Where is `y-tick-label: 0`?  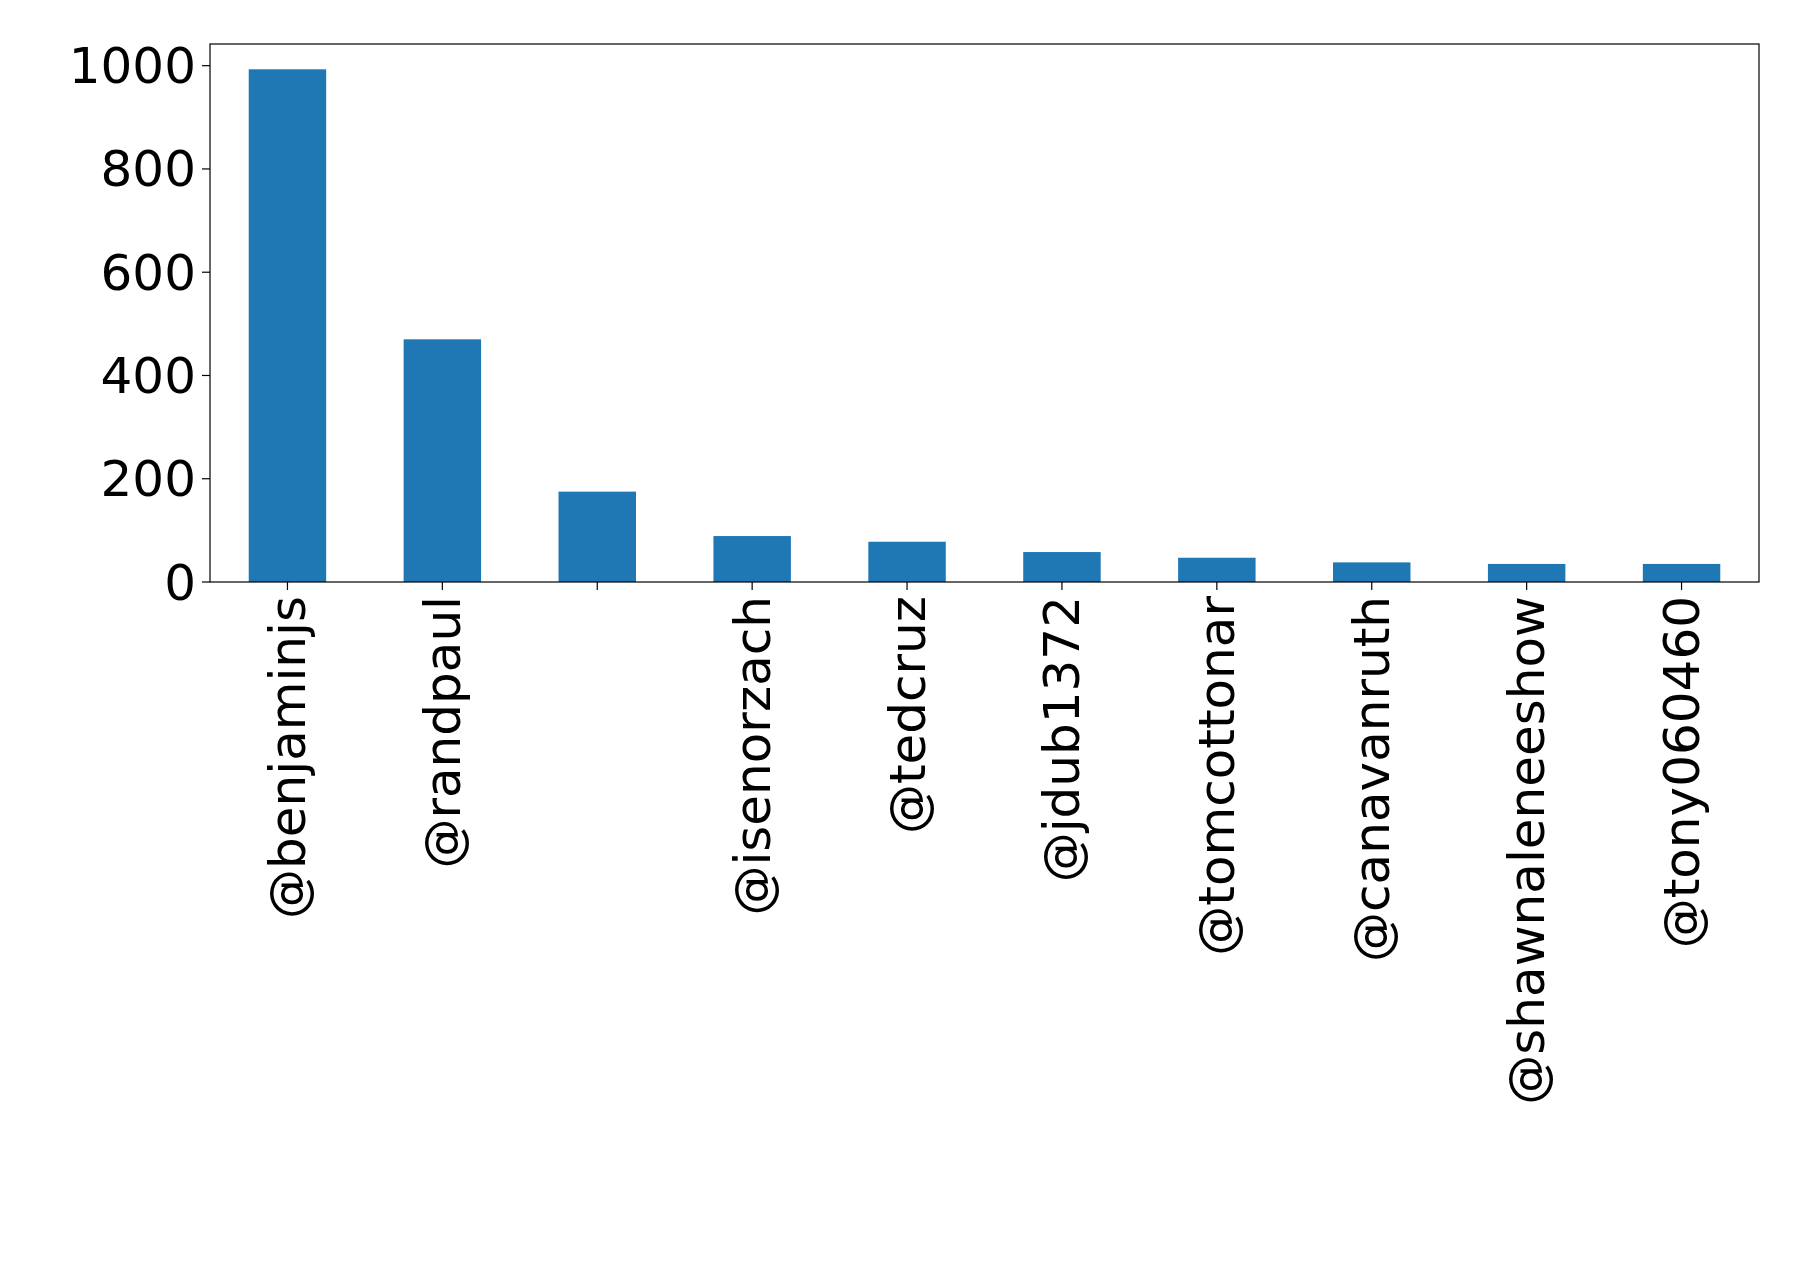 y-tick-label: 0 is located at coordinates (180, 582).